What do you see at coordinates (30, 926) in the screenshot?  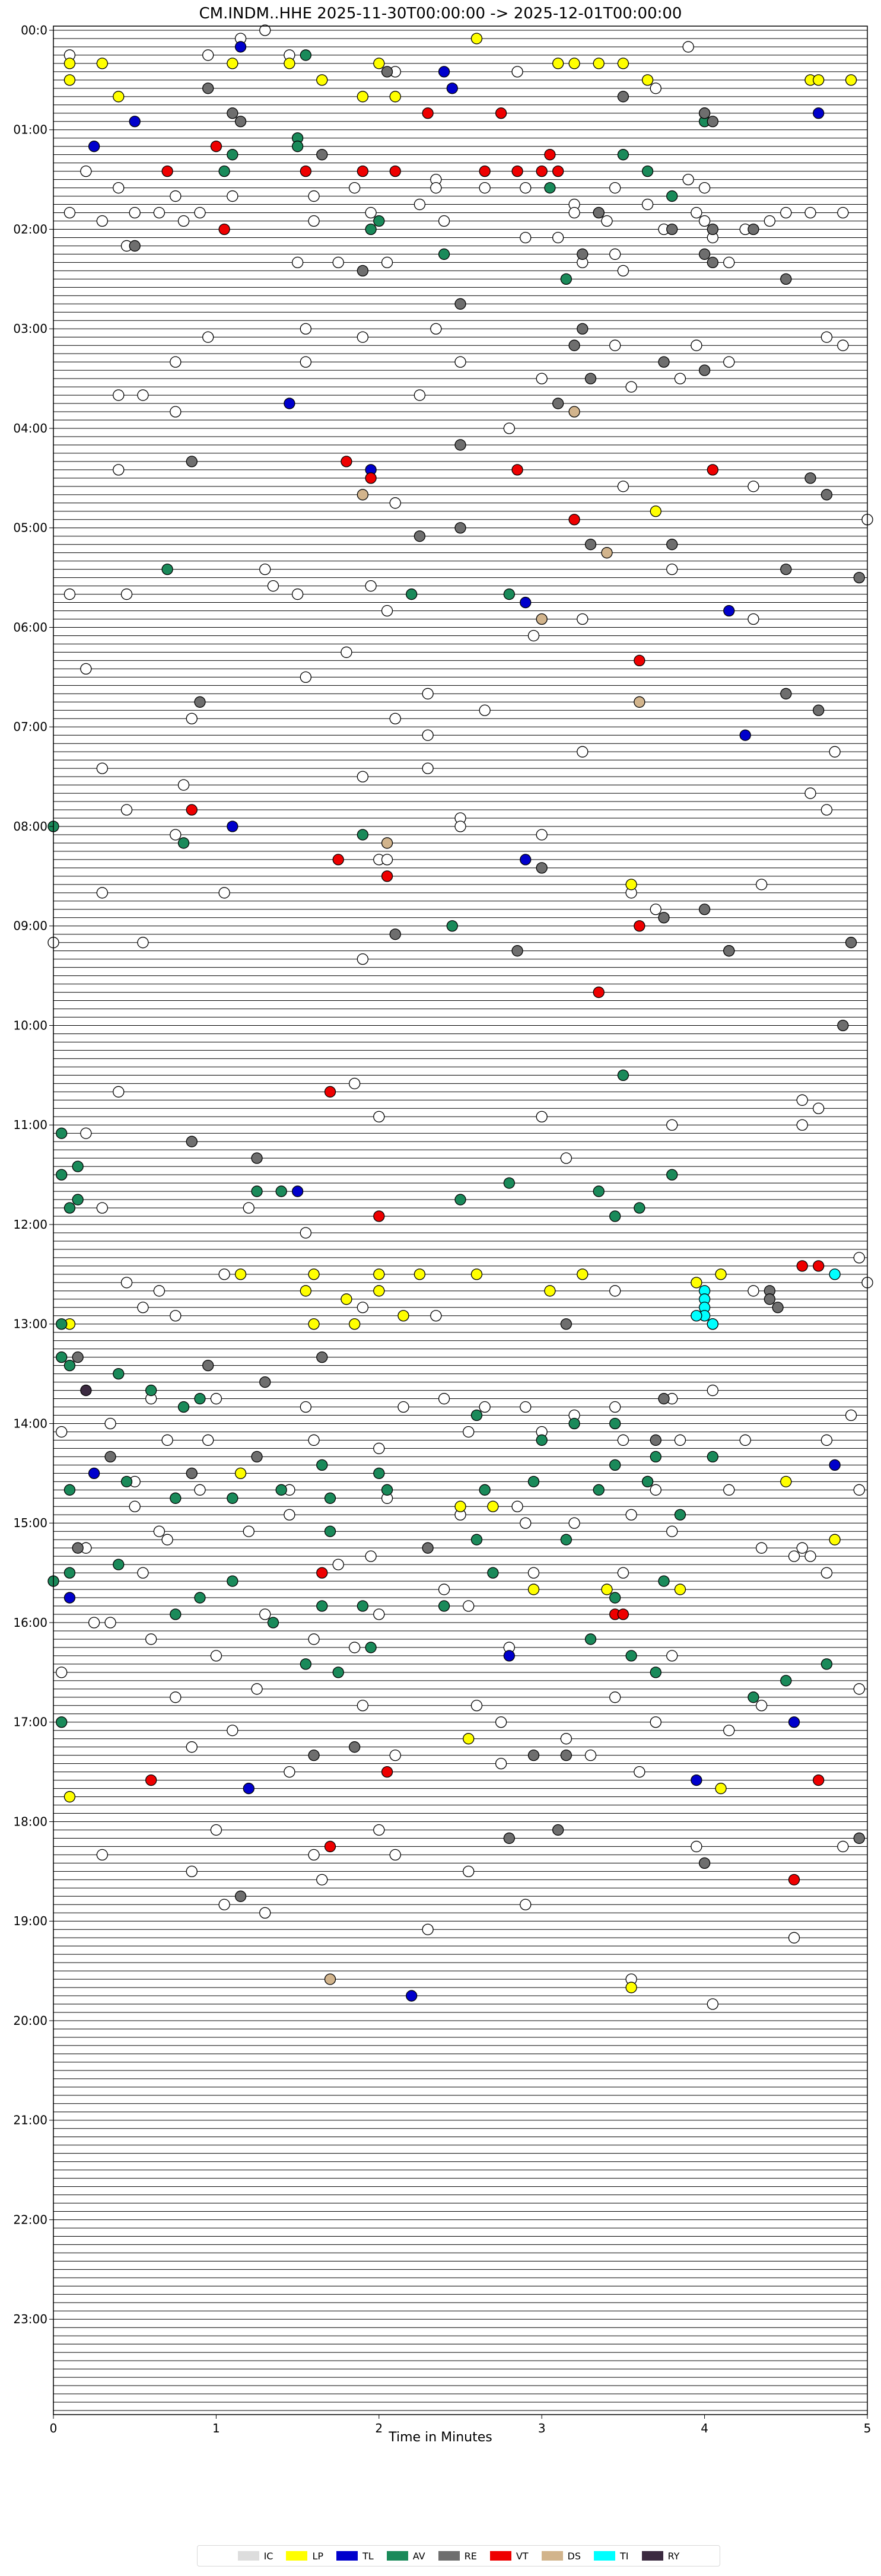 I see `y-tick-label: 09:00` at bounding box center [30, 926].